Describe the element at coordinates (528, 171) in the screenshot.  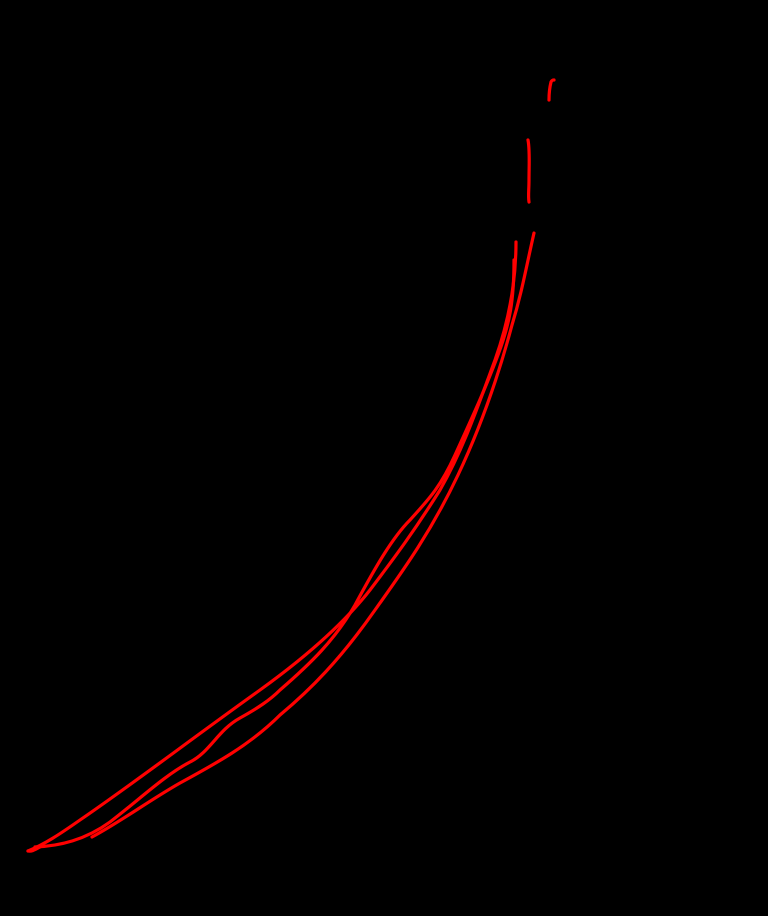
I see `dash-stroke-upper` at that location.